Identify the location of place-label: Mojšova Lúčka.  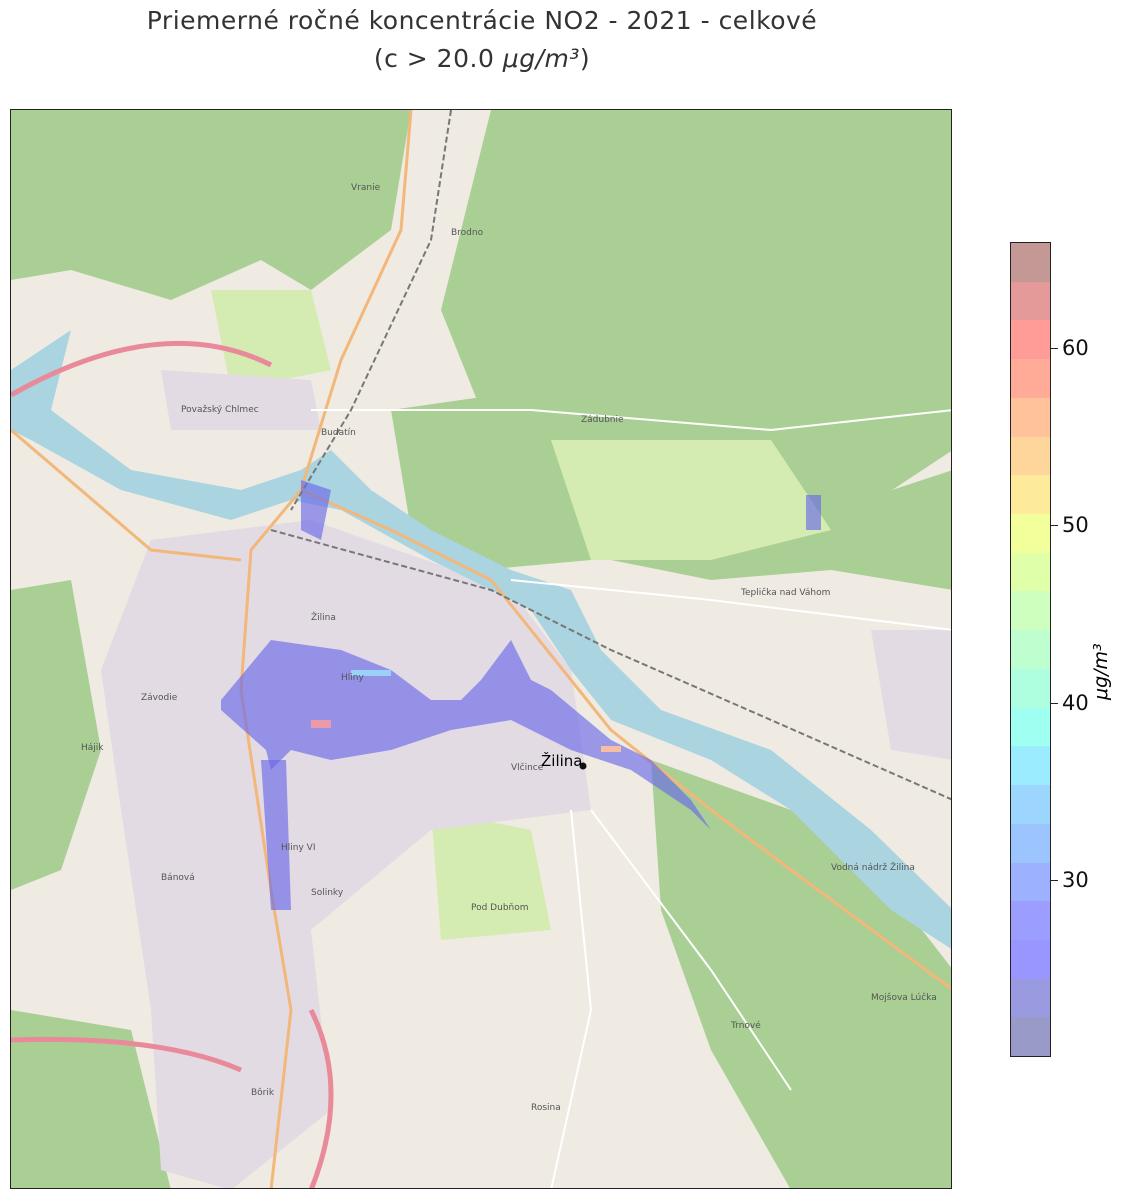
(904, 997).